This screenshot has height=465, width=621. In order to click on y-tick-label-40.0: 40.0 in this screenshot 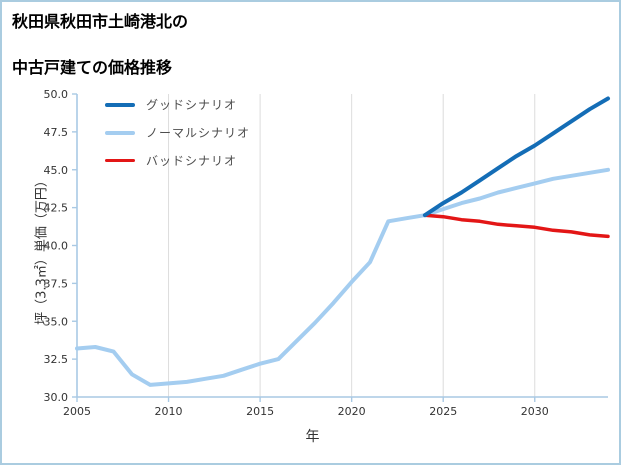, I will do `click(56, 246)`.